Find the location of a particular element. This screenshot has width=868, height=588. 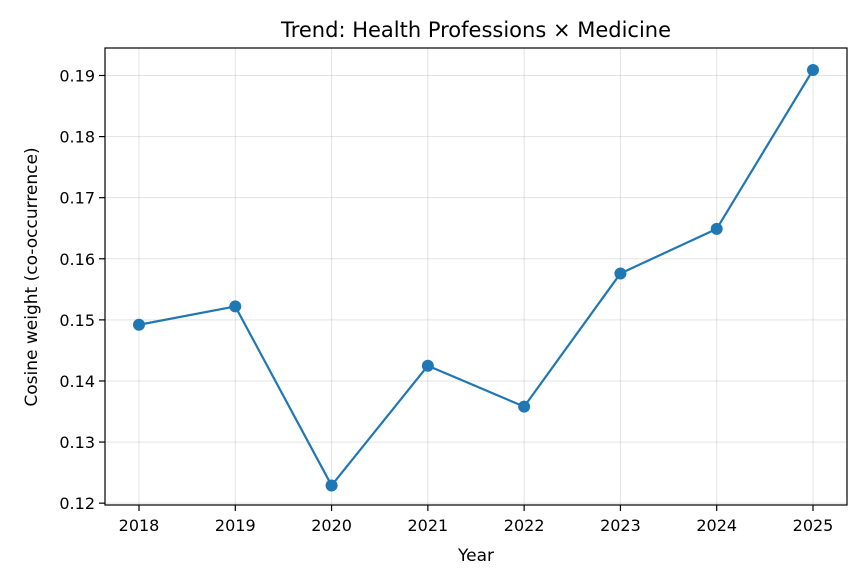

y-tick-label: 0.18 is located at coordinates (77, 137).